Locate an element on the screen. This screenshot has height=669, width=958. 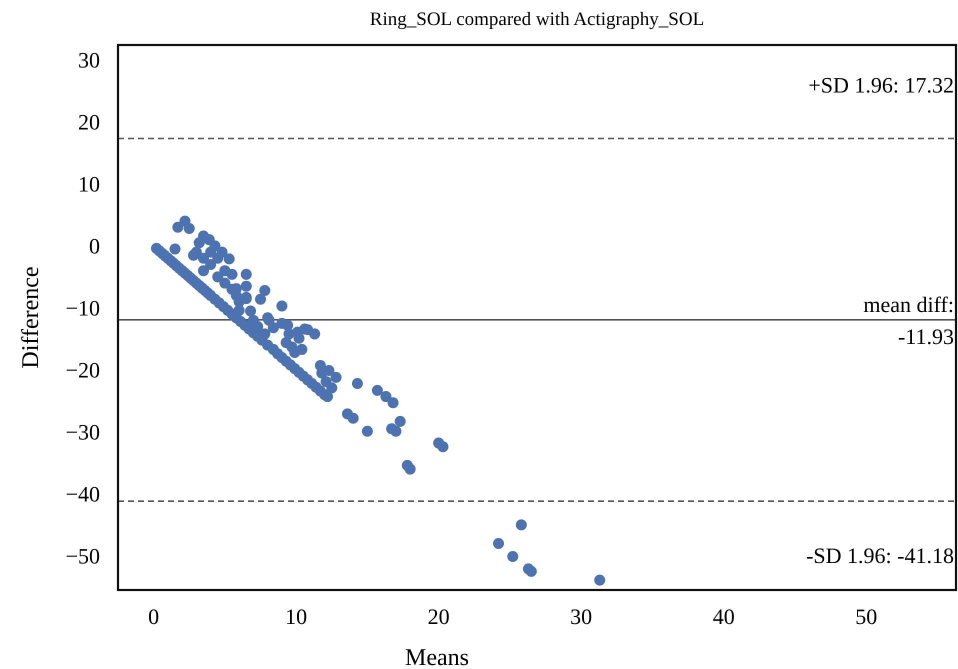
x-tick-label: 10 is located at coordinates (296, 616).